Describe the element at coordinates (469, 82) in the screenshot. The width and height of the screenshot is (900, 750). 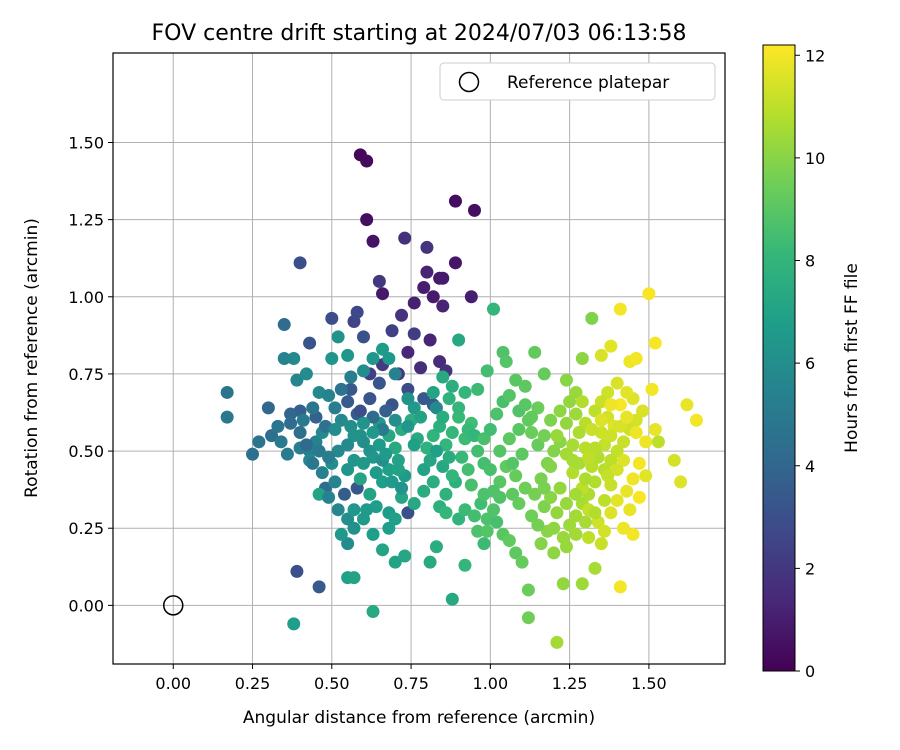
I see `legend-marker-icon` at that location.